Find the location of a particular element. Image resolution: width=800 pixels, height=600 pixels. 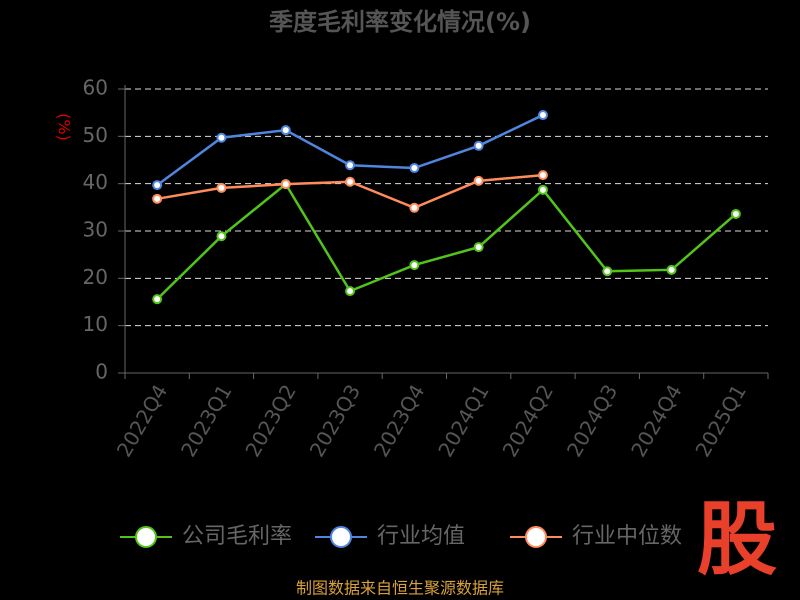

y-axis-label: (%) is located at coordinates (64, 127).